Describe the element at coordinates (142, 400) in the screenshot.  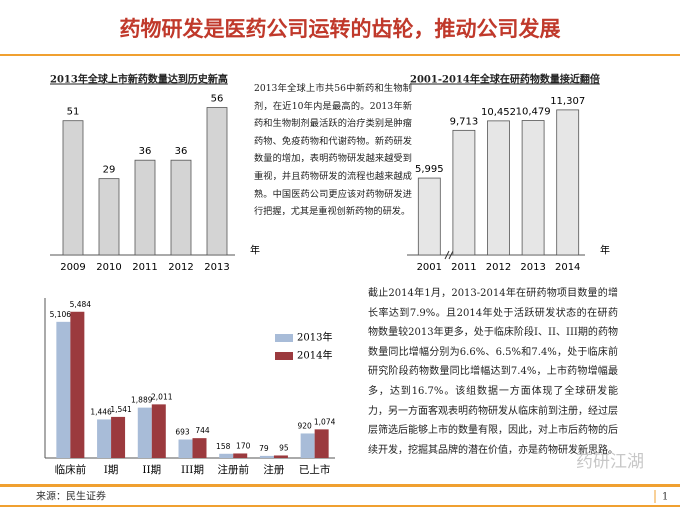
I see `value-label: 1,889` at that location.